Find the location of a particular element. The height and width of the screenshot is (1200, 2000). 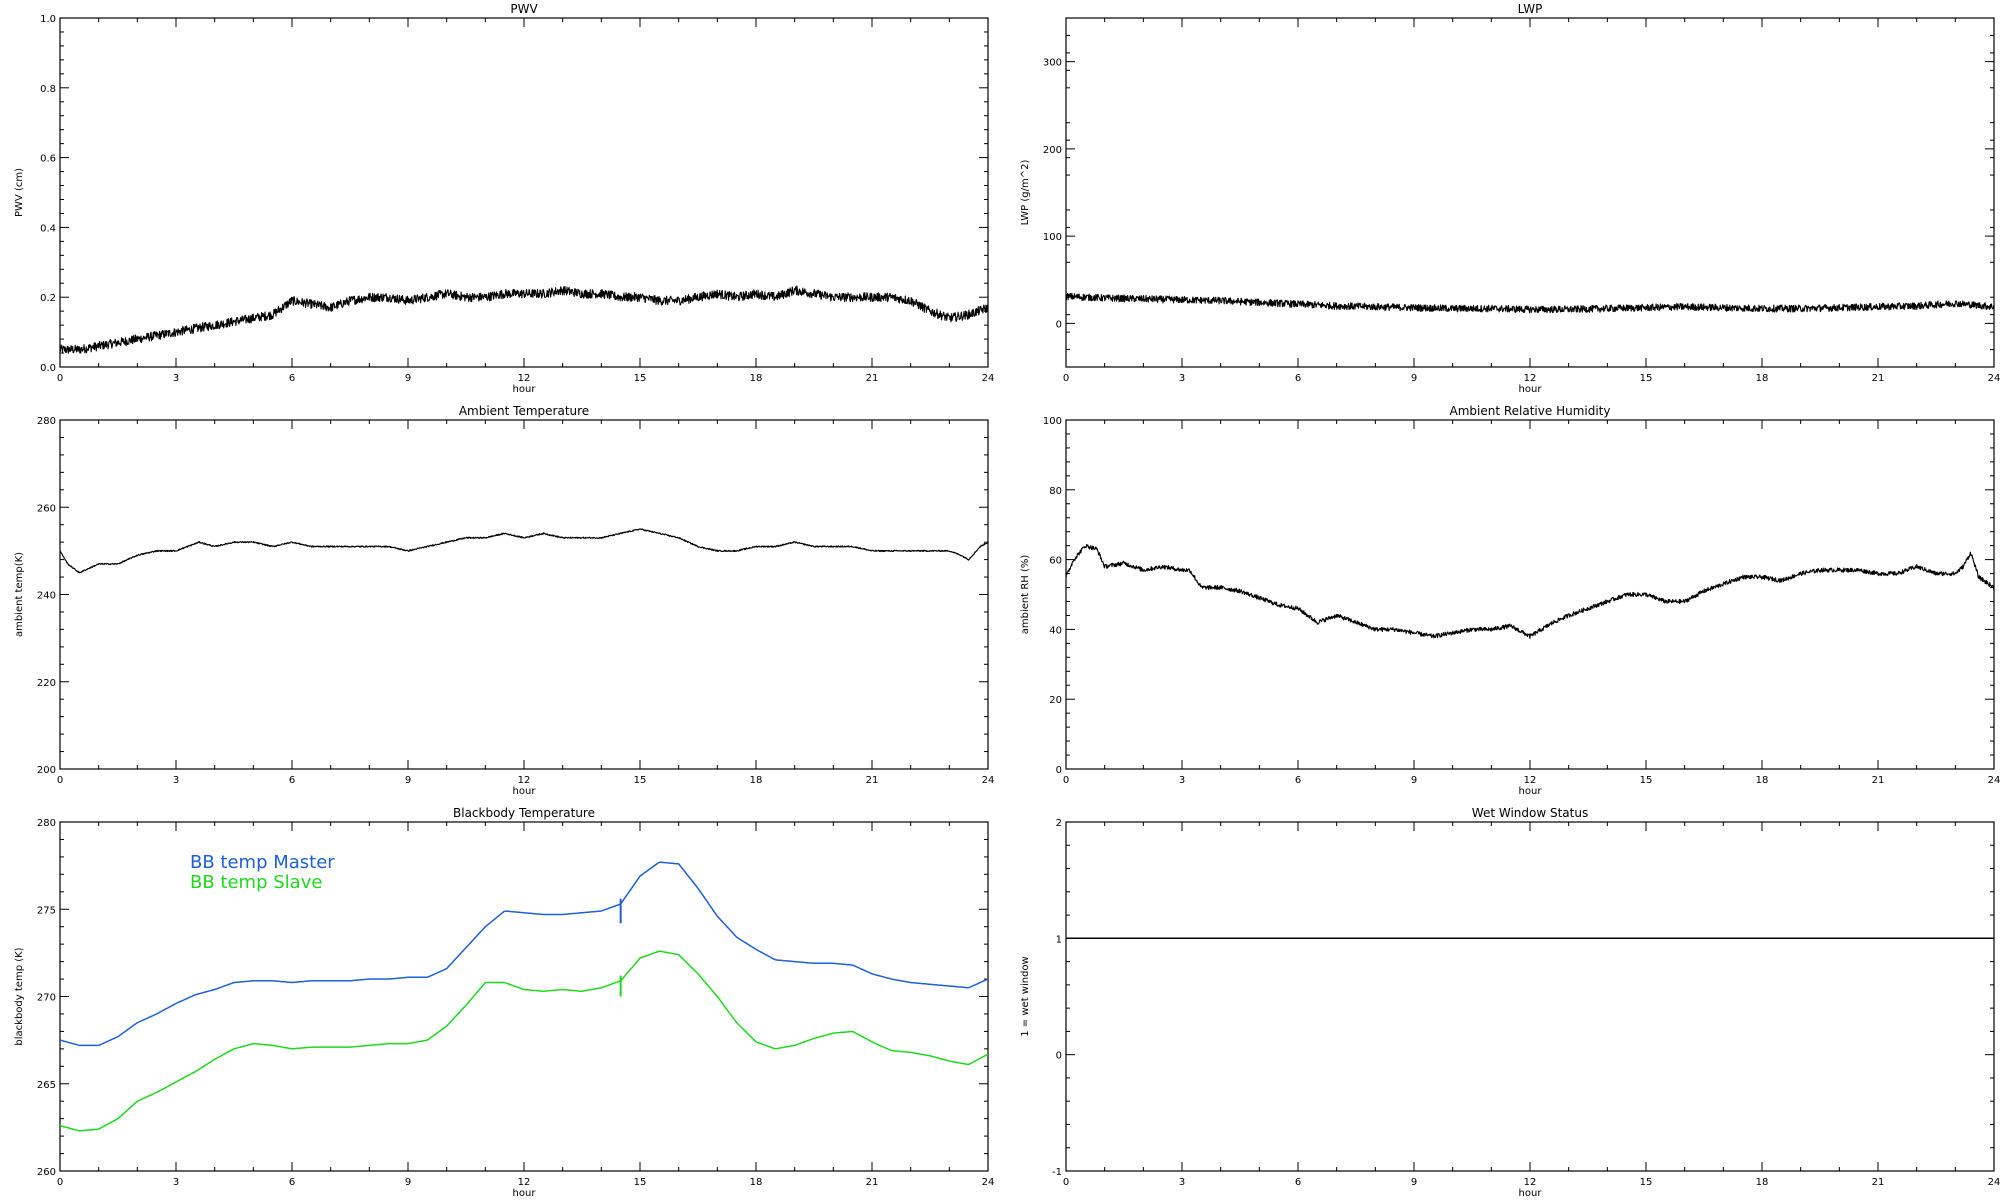

y-tick-label: 0.0 is located at coordinates (48, 368).